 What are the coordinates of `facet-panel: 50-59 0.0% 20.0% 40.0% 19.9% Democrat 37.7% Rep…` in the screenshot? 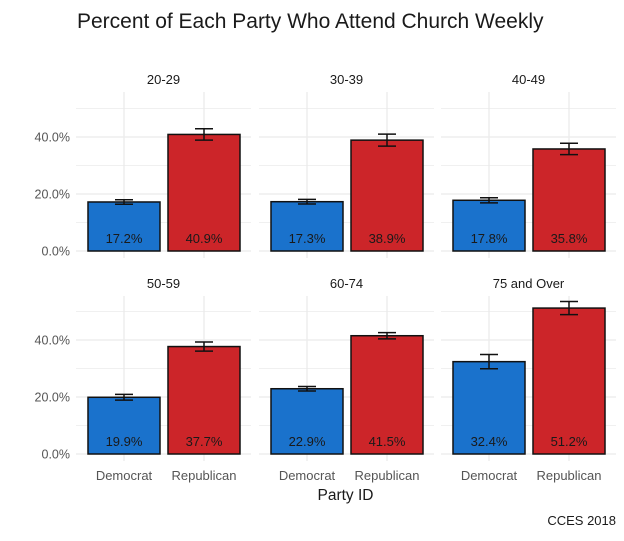 It's located at (143, 379).